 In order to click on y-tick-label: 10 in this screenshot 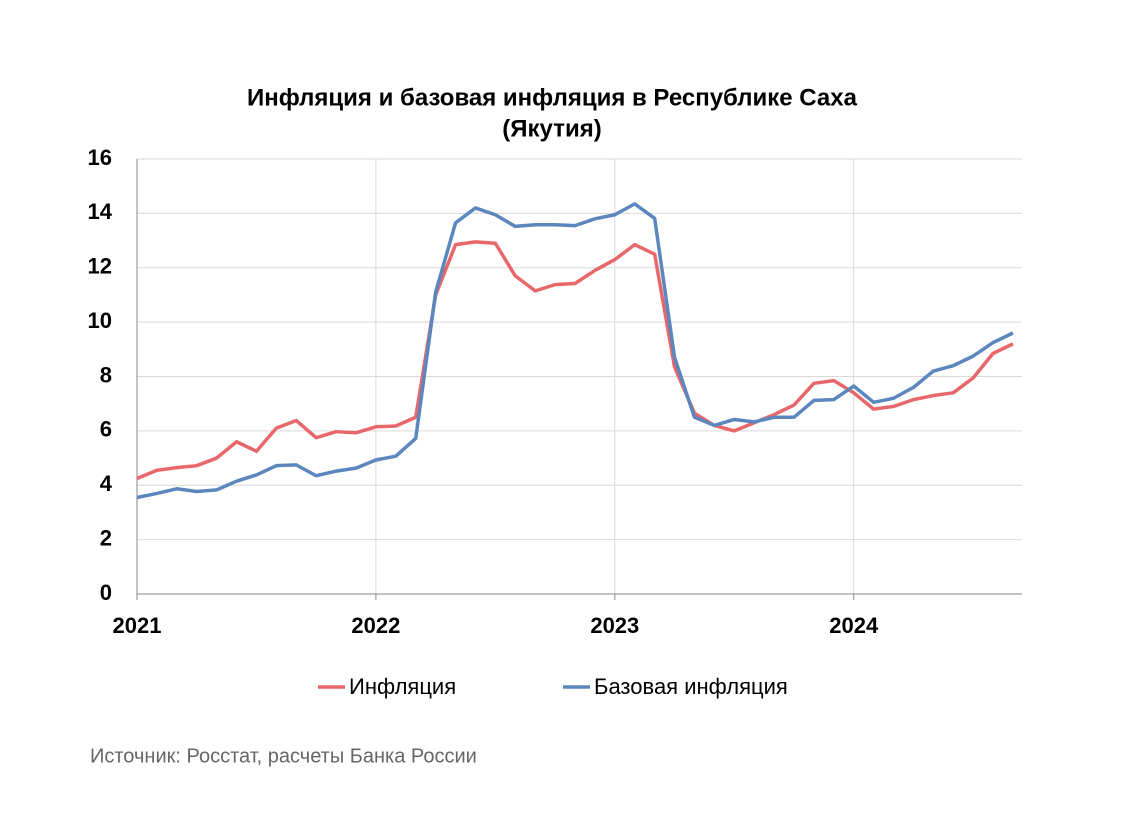, I will do `click(100, 320)`.